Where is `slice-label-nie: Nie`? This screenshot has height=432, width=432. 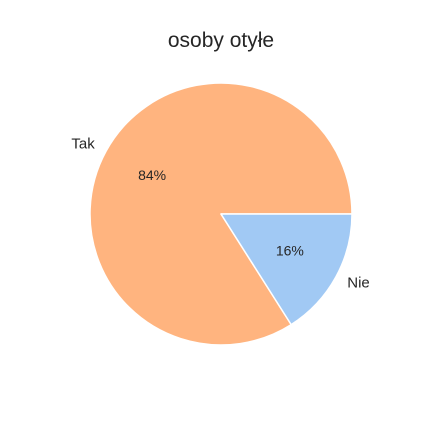
slice-label-nie: Nie is located at coordinates (358, 282).